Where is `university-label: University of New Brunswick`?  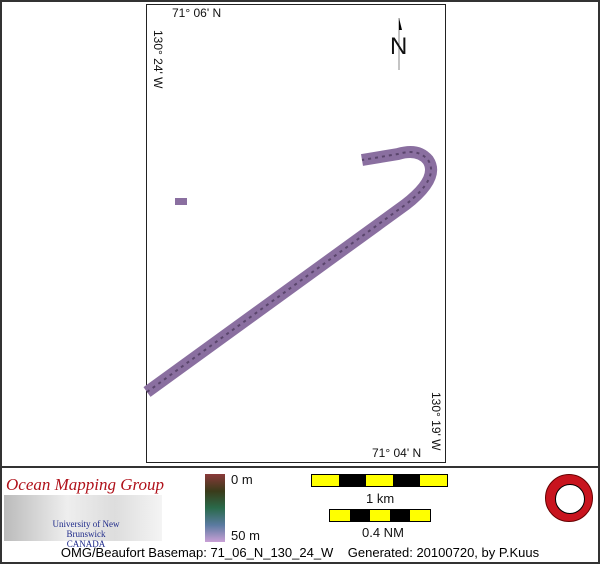 university-label: University of New Brunswick is located at coordinates (86, 529).